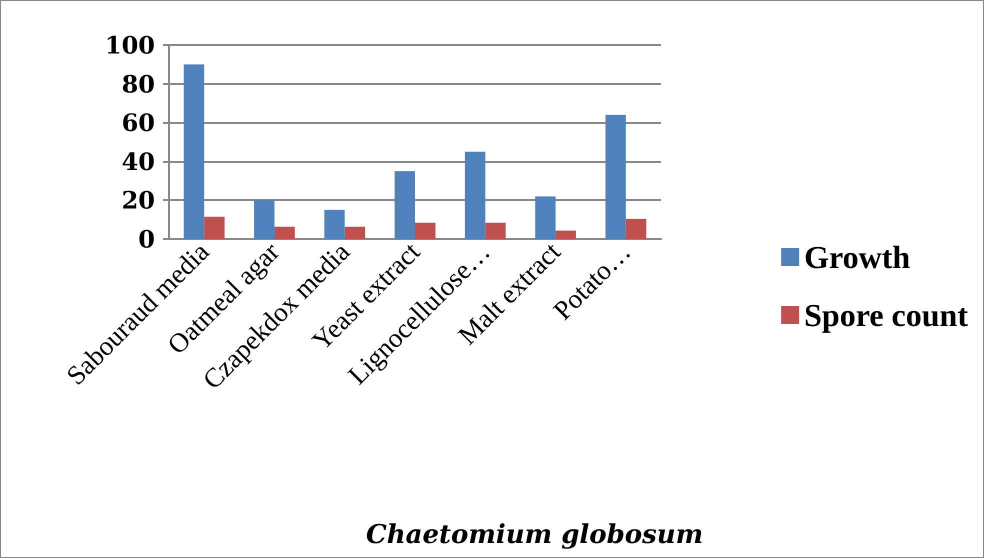  I want to click on y-tick-label: 60, so click(138, 123).